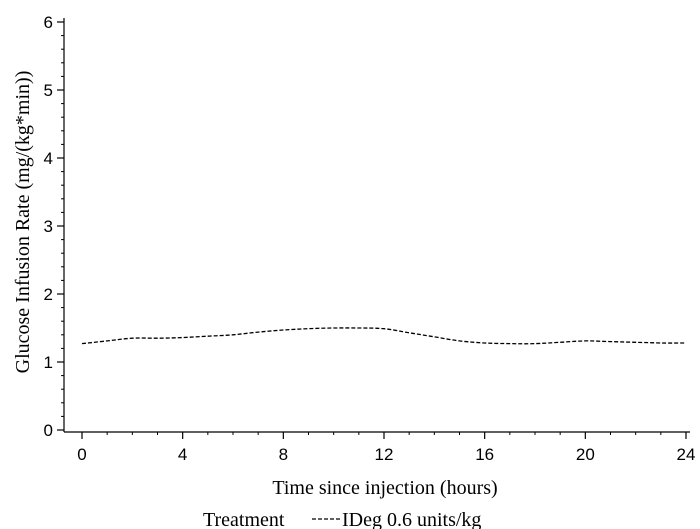 Image resolution: width=700 pixels, height=529 pixels. What do you see at coordinates (182, 454) in the screenshot?
I see `x-tick-label: 4` at bounding box center [182, 454].